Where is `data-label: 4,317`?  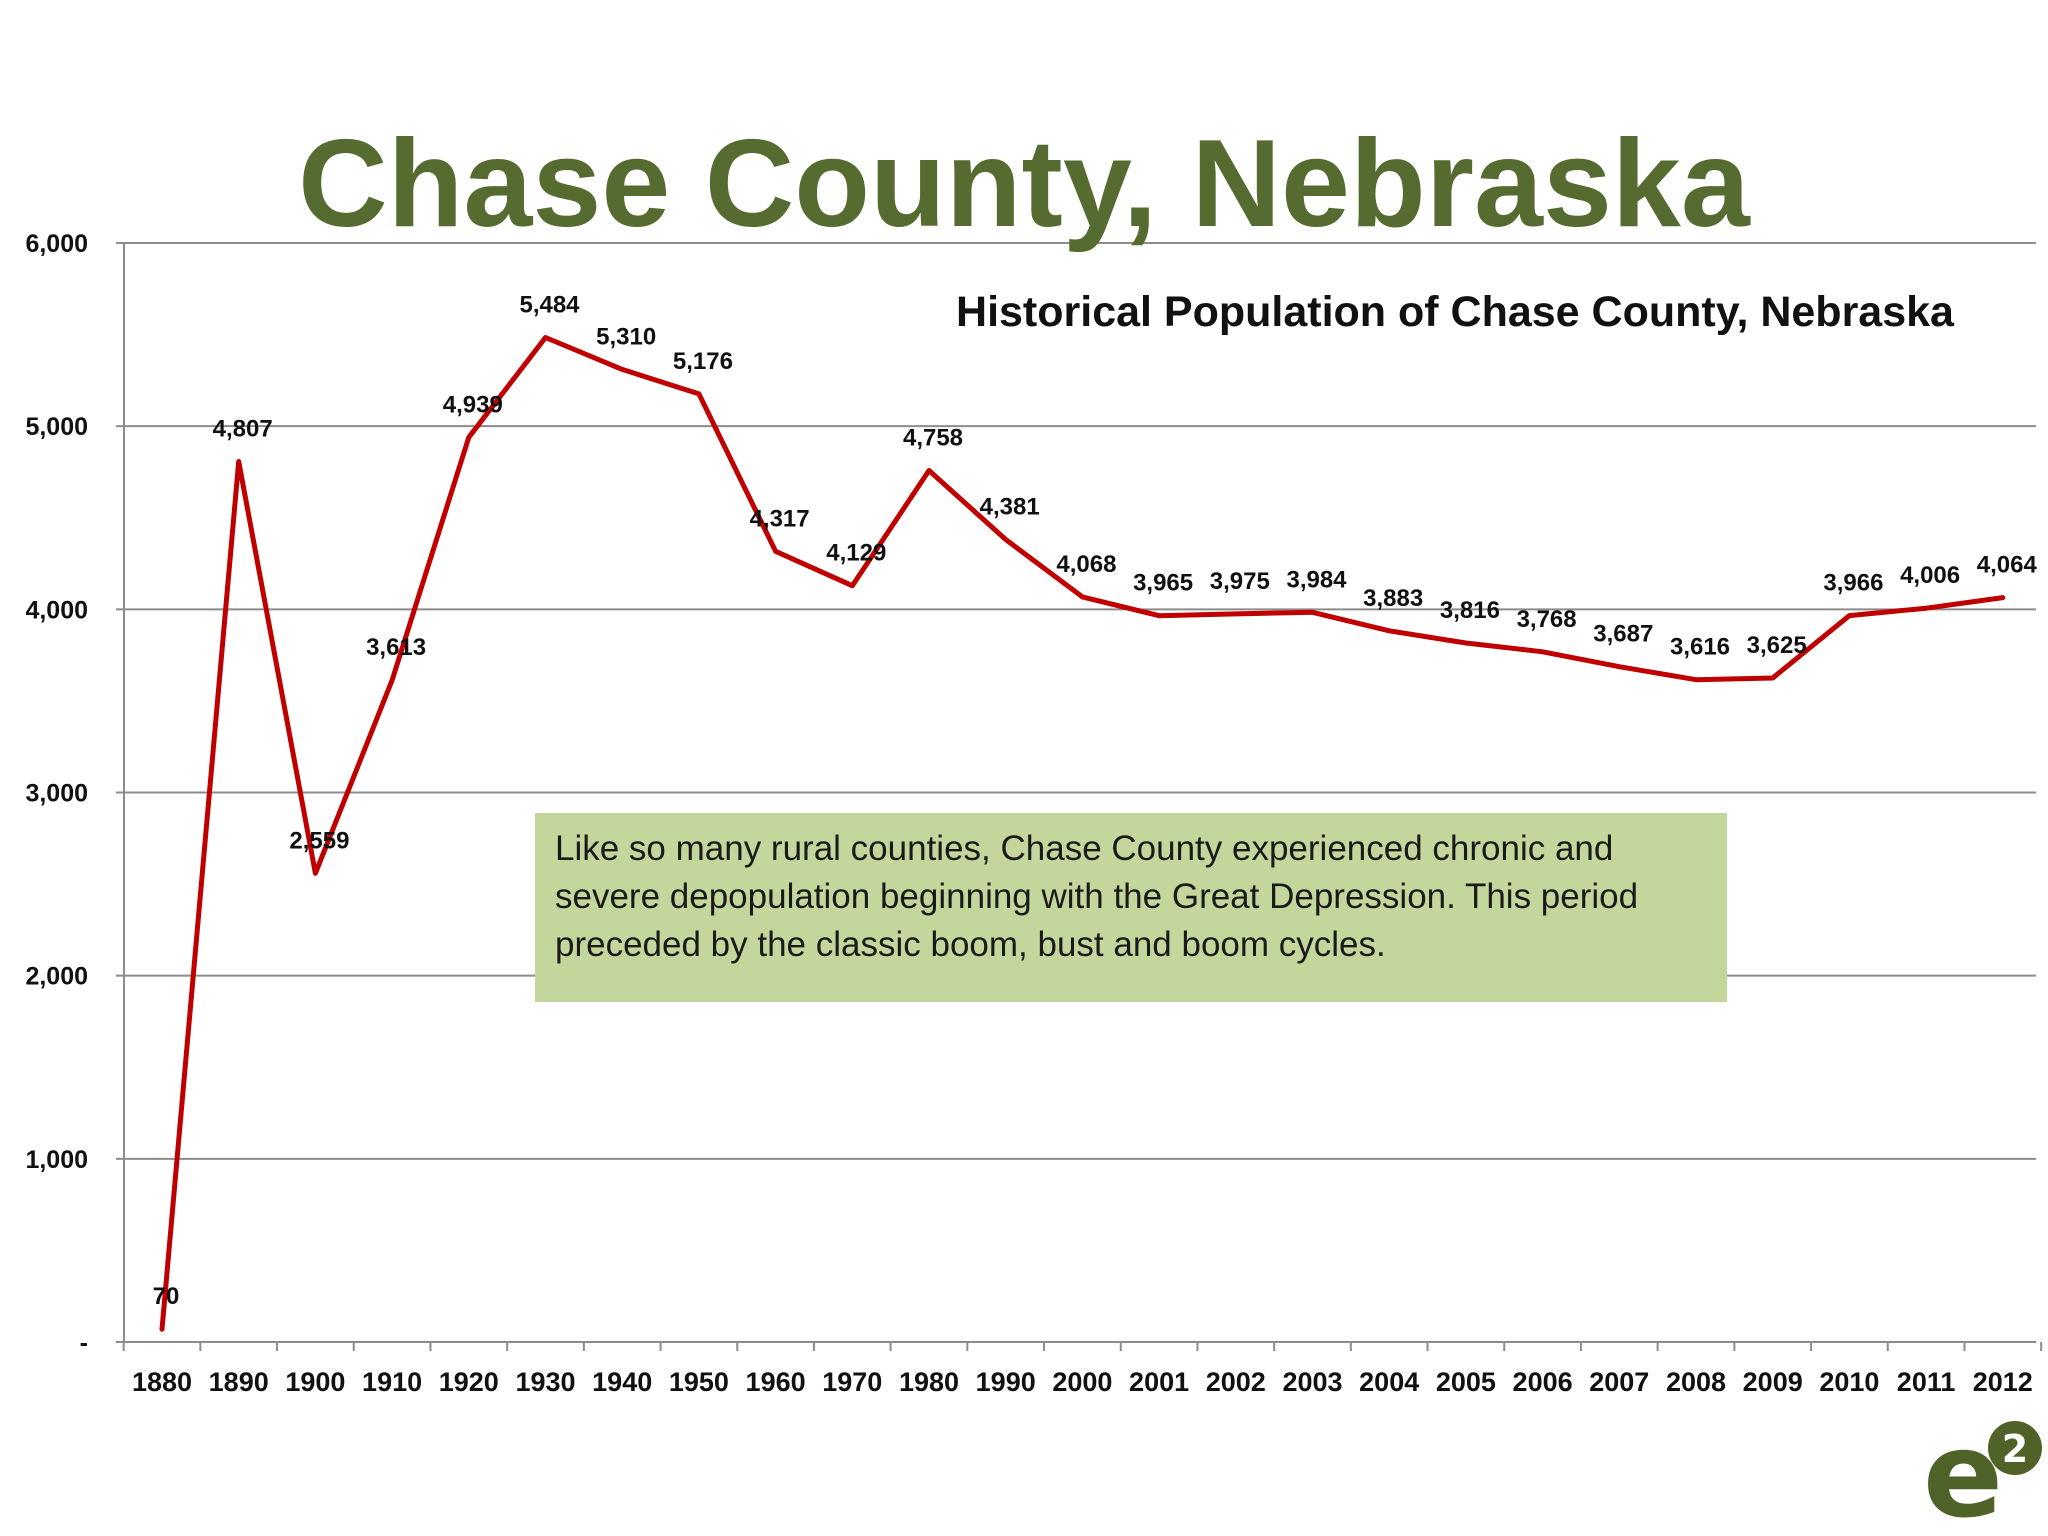
data-label: 4,317 is located at coordinates (780, 518).